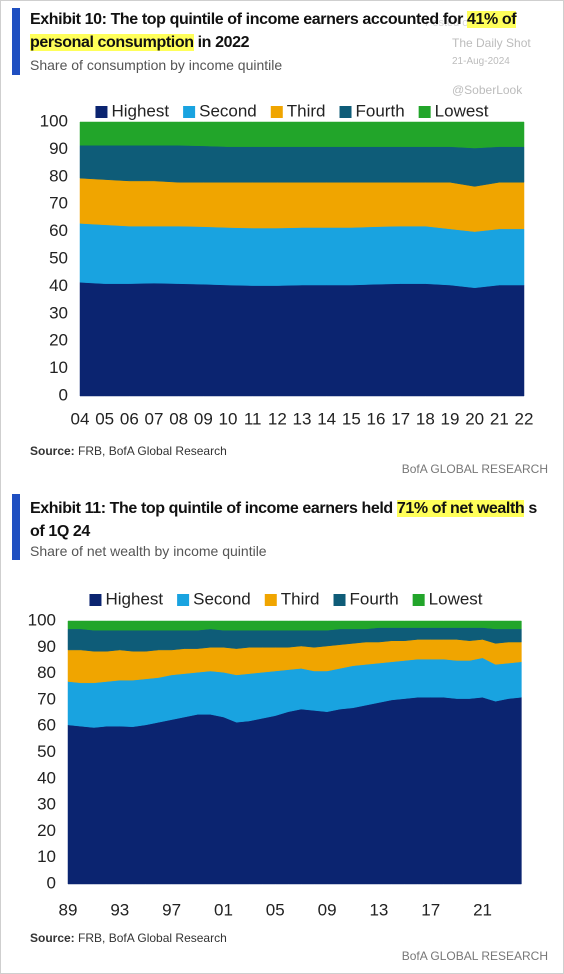 The height and width of the screenshot is (974, 564). What do you see at coordinates (178, 418) in the screenshot?
I see `x-tick-label: 08` at bounding box center [178, 418].